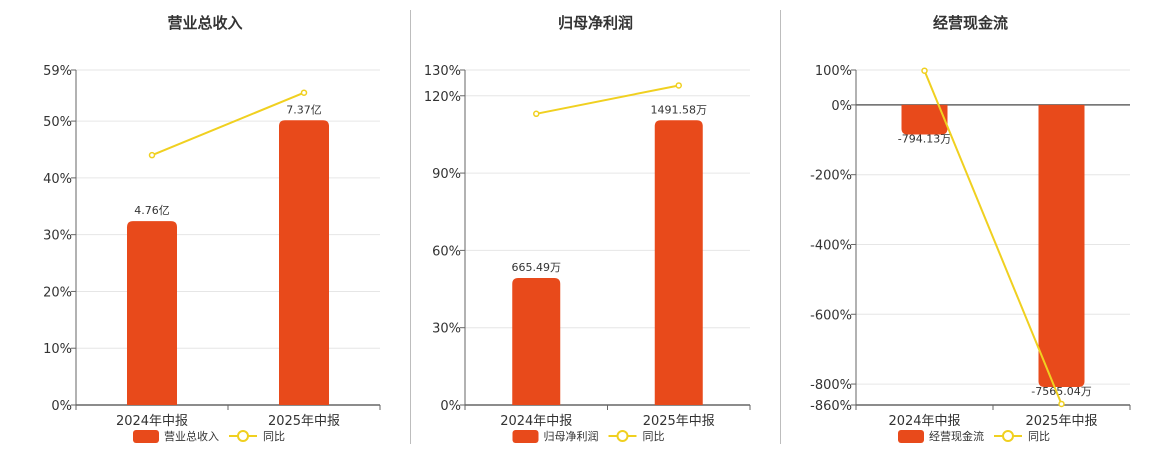  Describe the element at coordinates (304, 109) in the screenshot. I see `bar-value-label: 7.37亿` at that location.